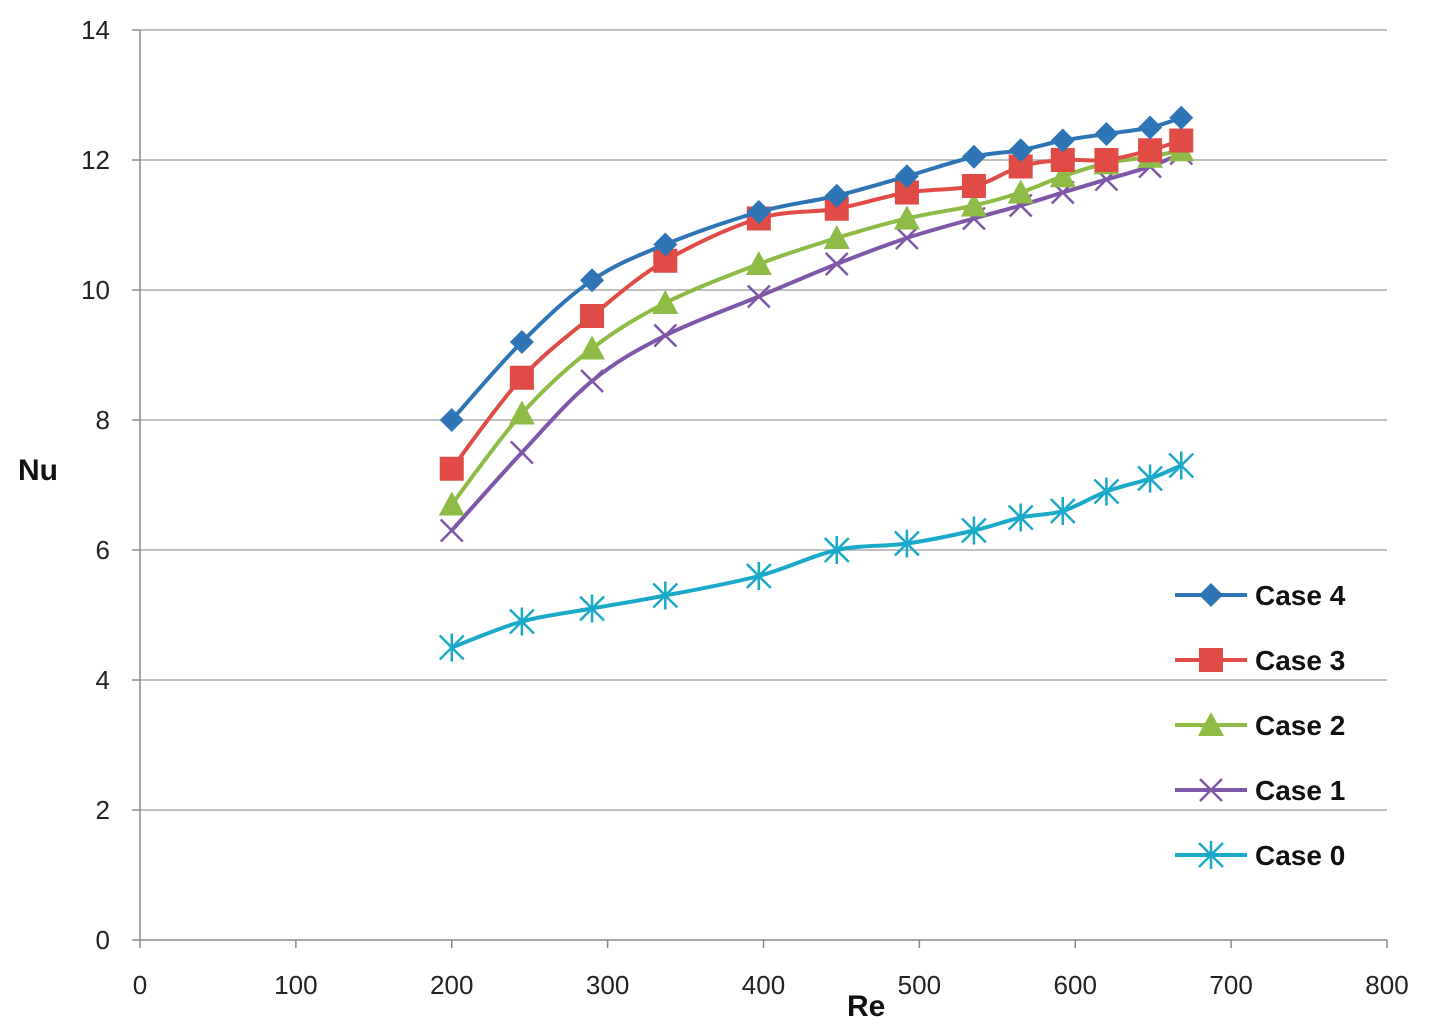 This screenshot has width=1432, height=1031. I want to click on y-tick-label: 4, so click(103, 680).